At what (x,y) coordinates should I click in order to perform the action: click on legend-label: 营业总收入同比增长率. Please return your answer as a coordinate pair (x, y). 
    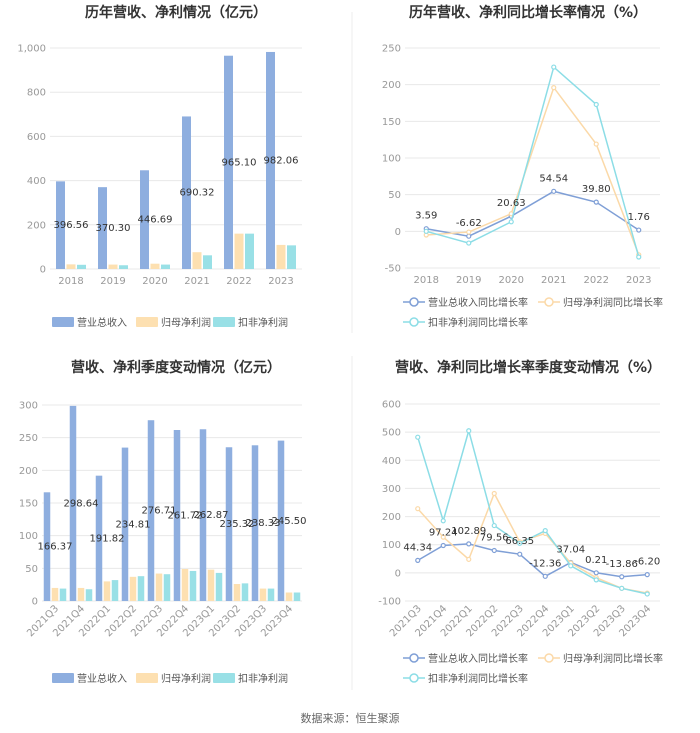
    Looking at the image, I should click on (478, 658).